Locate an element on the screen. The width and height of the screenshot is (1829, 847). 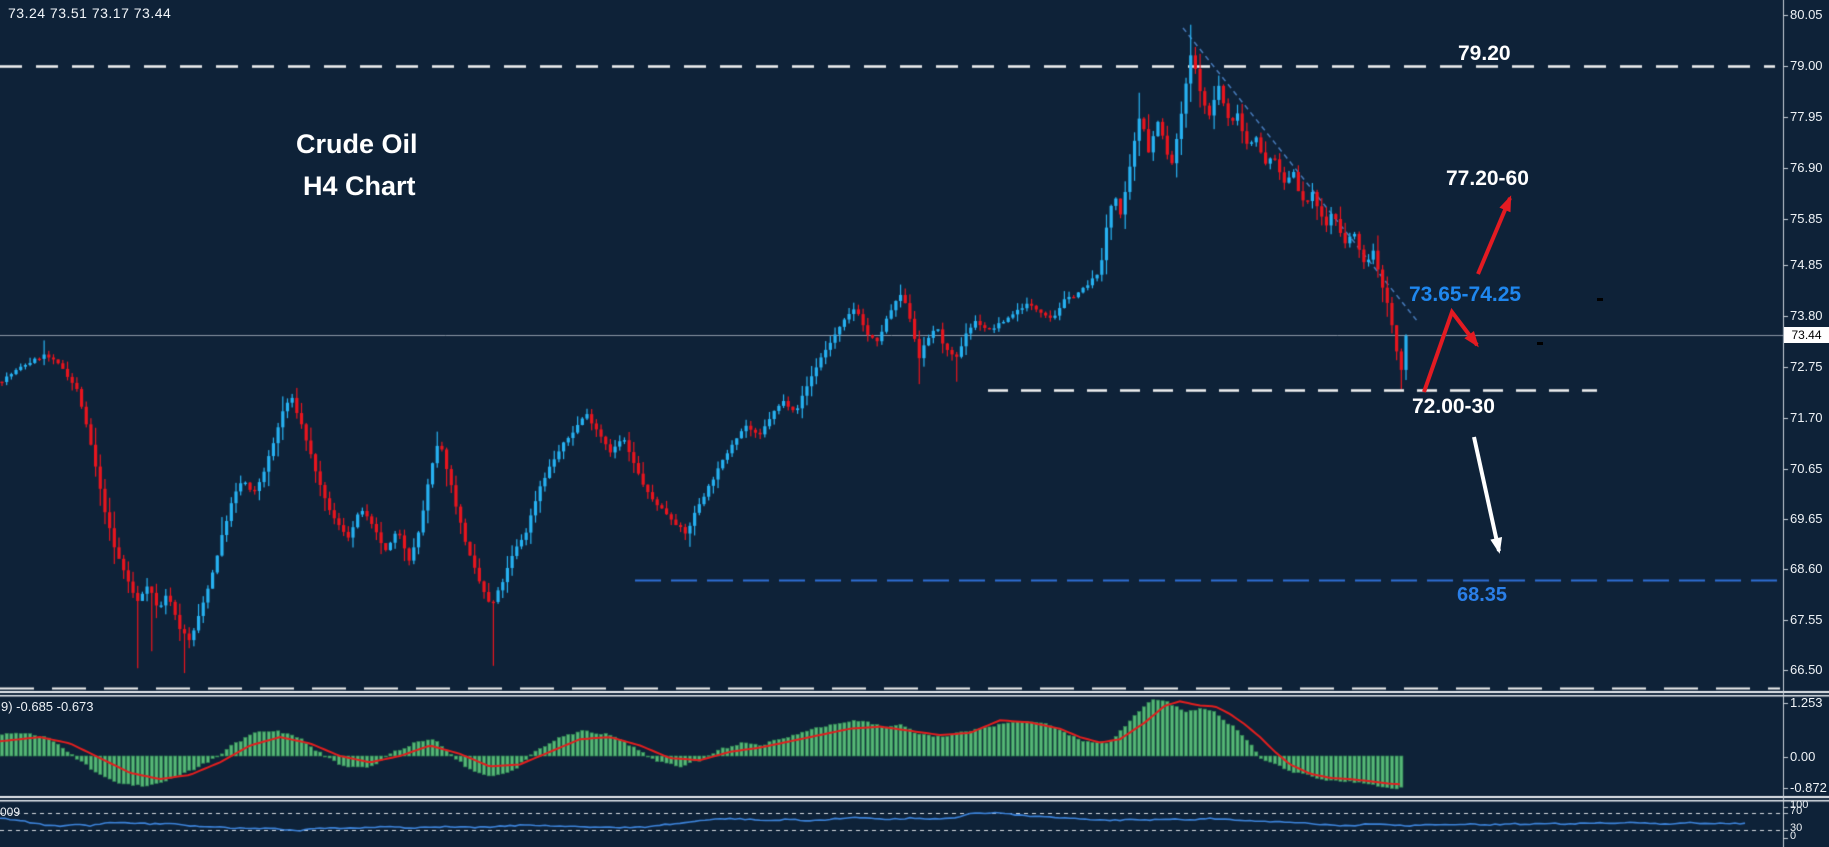
price-axis-tick-label: 77.95 is located at coordinates (1806, 116).